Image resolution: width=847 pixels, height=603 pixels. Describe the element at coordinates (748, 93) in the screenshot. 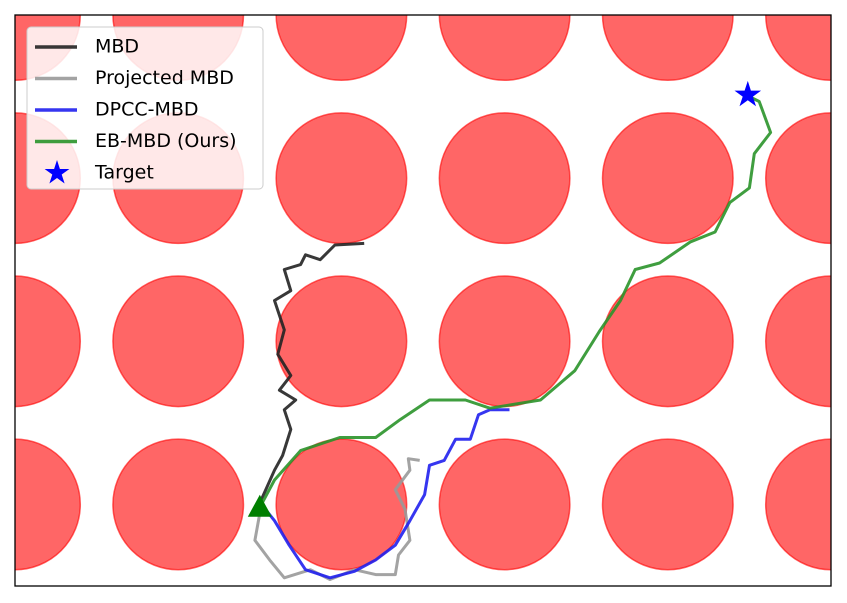

I see `target-marker` at that location.